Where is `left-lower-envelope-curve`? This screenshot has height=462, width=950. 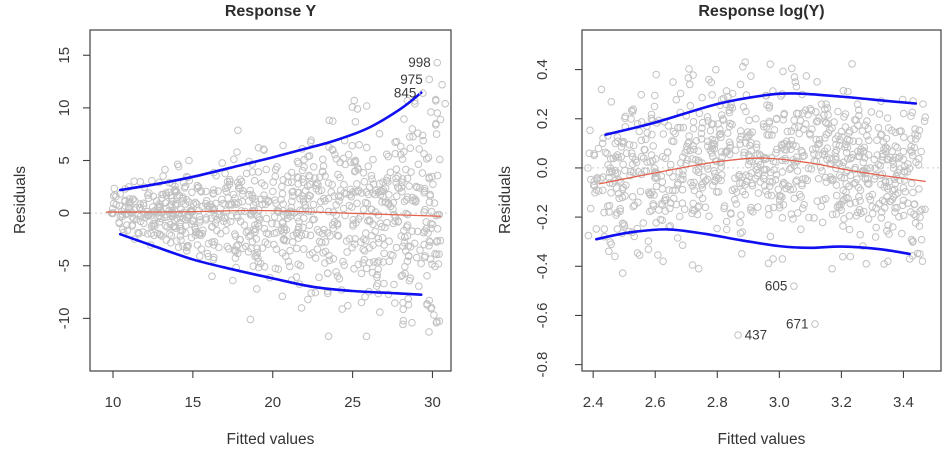
left-lower-envelope-curve is located at coordinates (270, 264).